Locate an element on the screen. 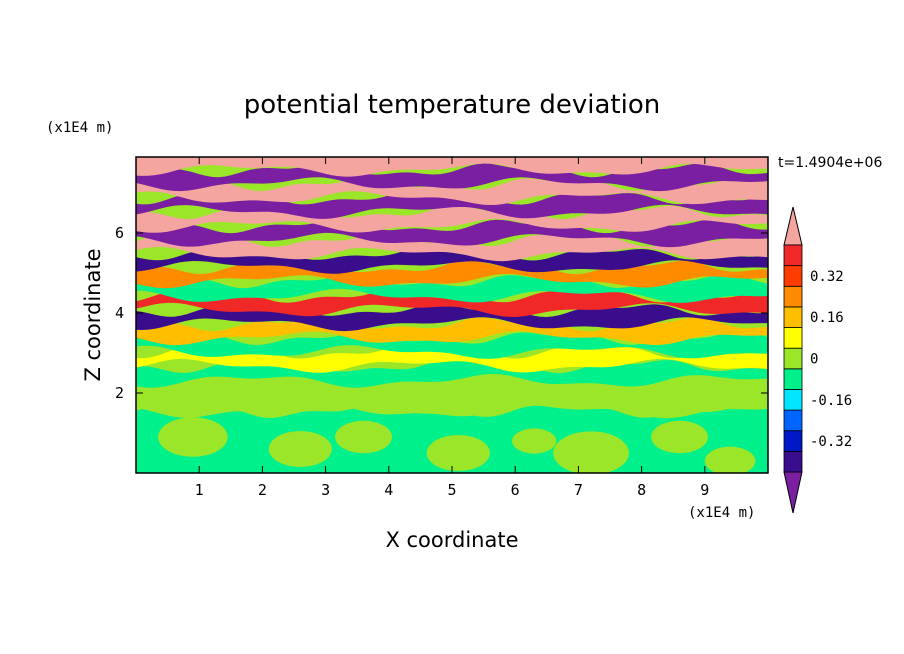  y-tick-label: 6 is located at coordinates (119, 233).